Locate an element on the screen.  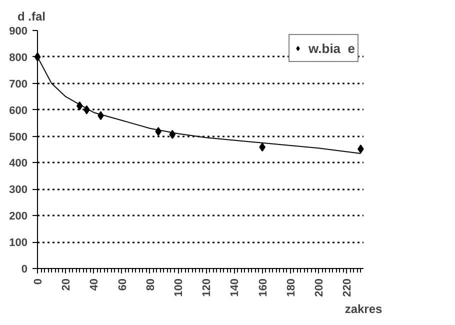
x-tick-label: 60 is located at coordinates (122, 284).